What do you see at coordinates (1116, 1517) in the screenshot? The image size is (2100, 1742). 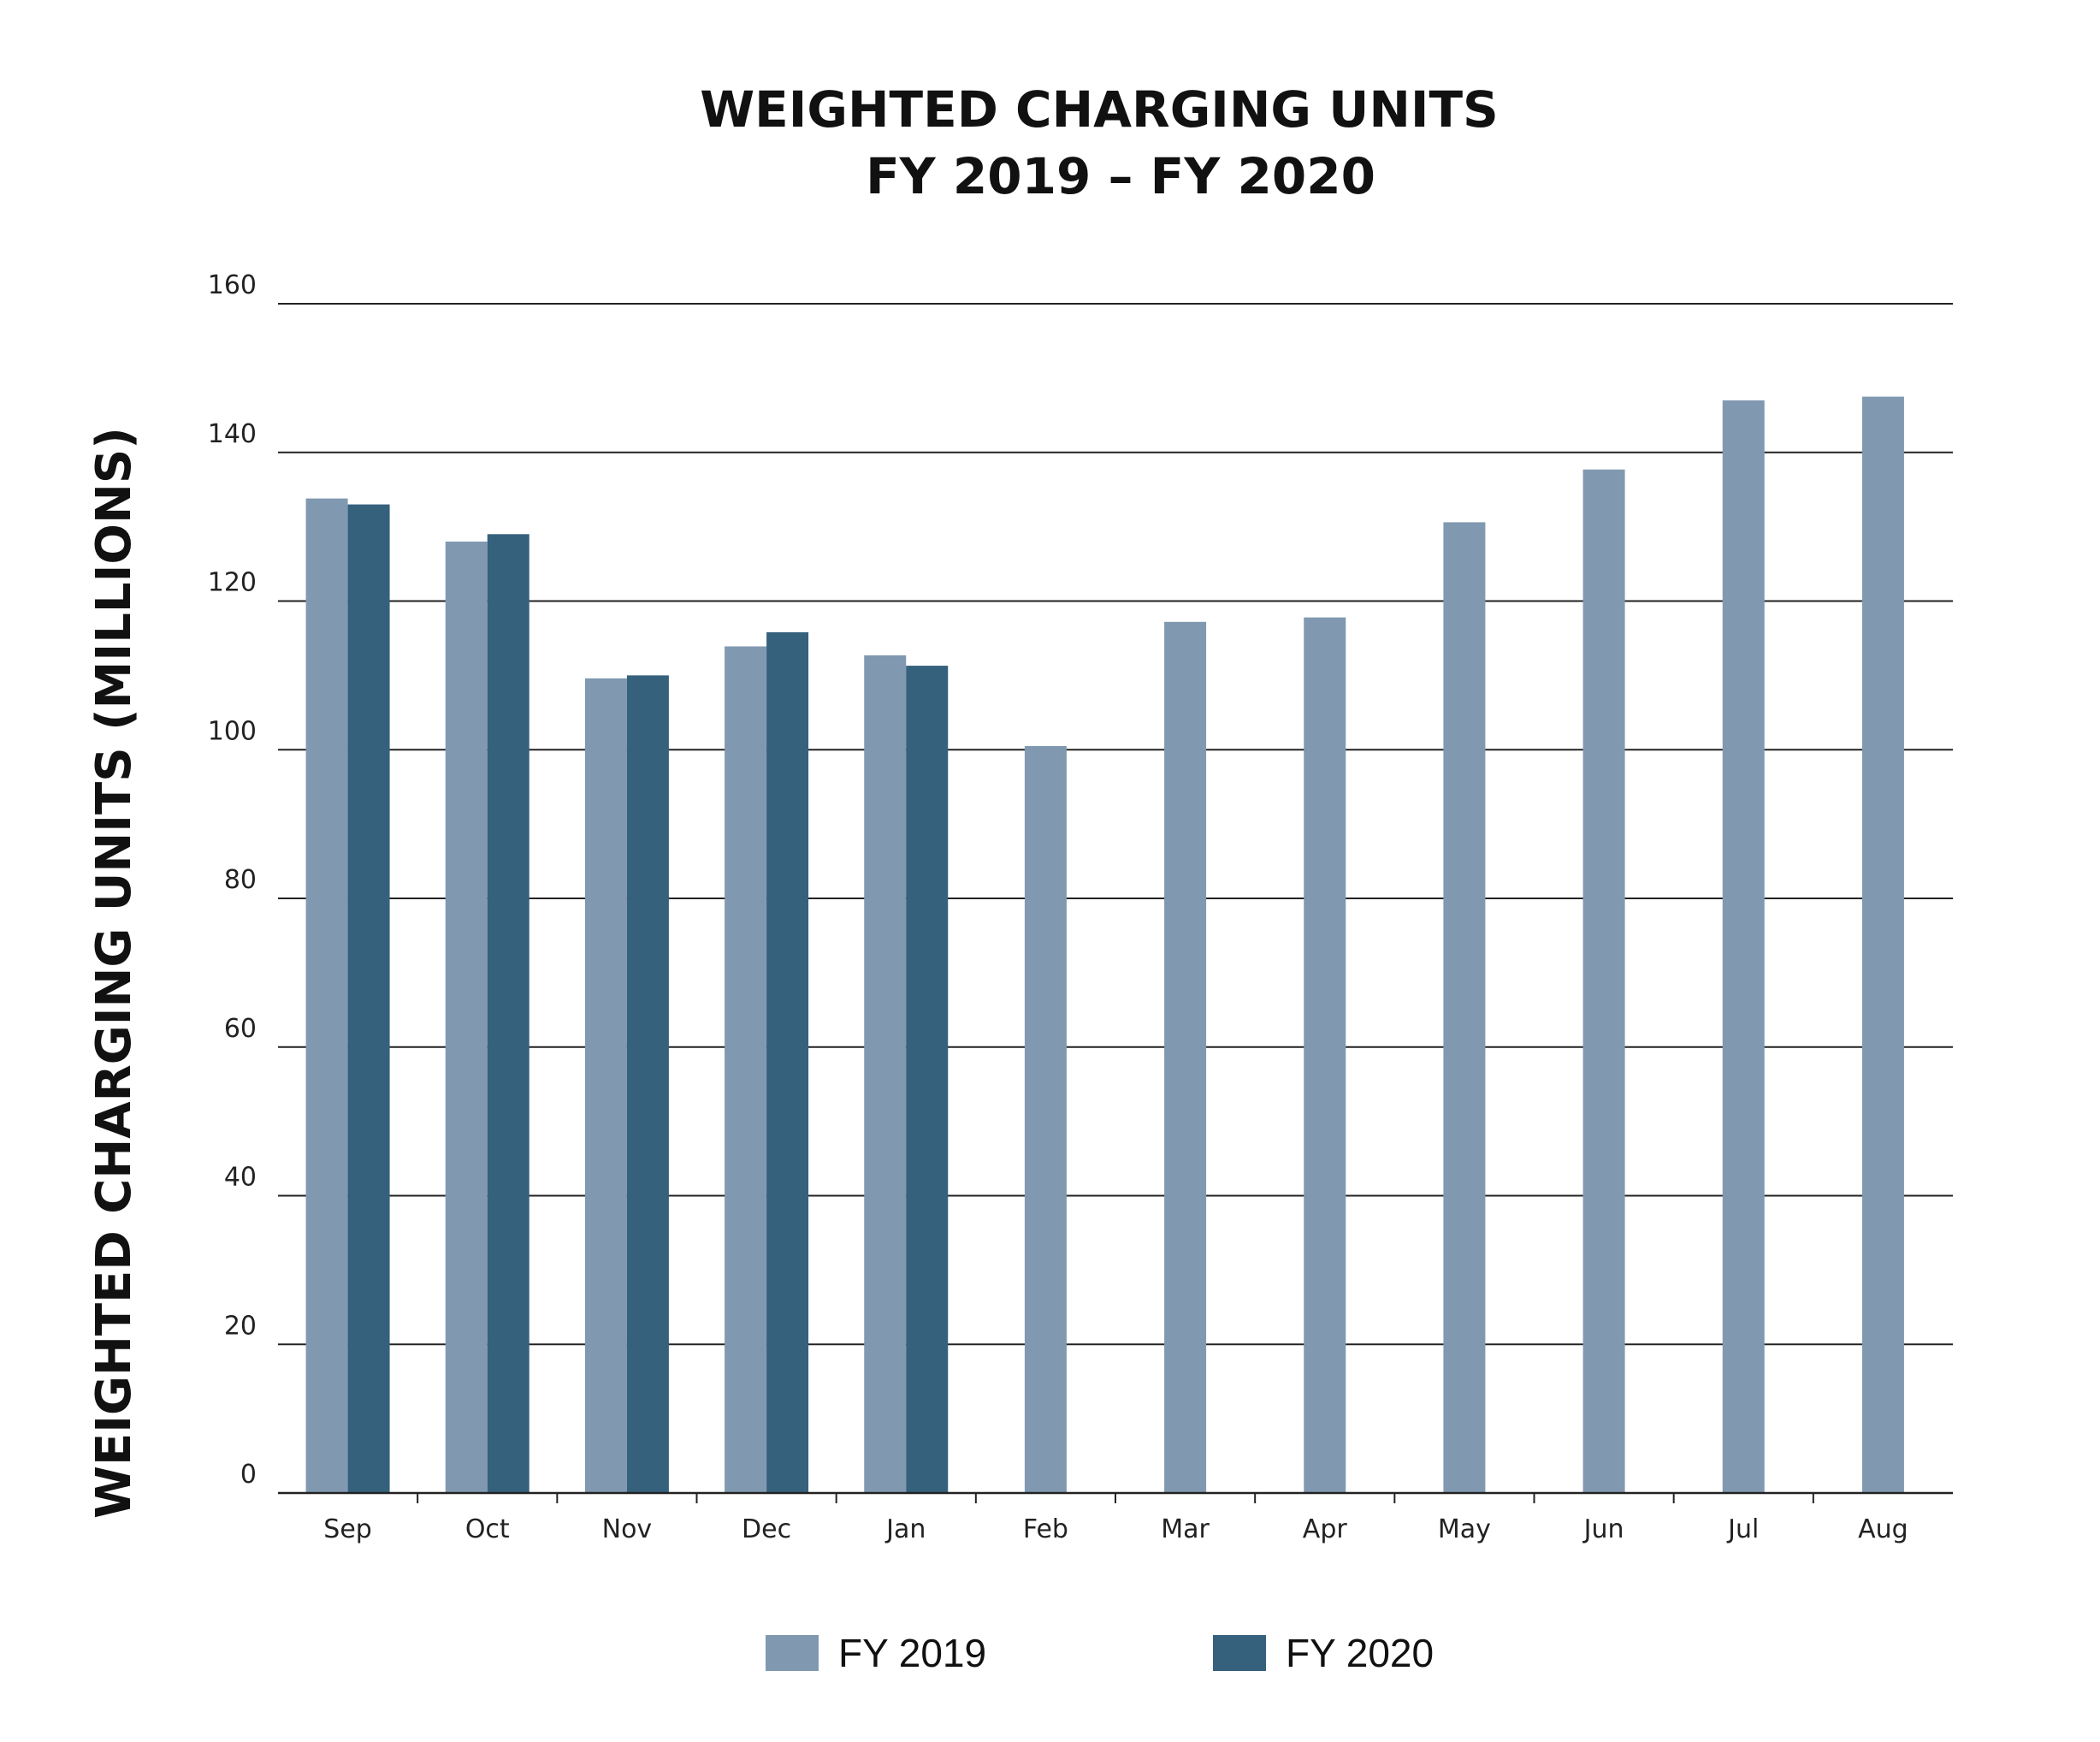 I see `x-axis: Sep Oct Nov Dec Jan Feb Mar Apr May Jun Jul Aug` at bounding box center [1116, 1517].